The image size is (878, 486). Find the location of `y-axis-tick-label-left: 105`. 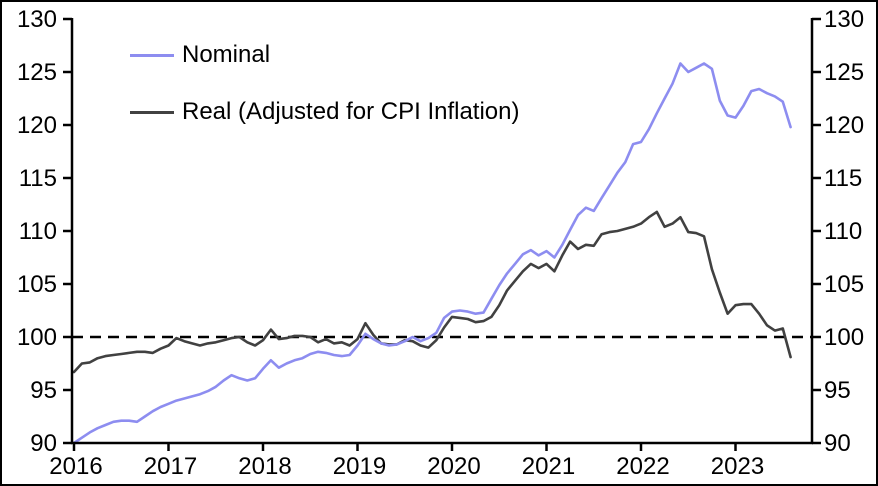

y-axis-tick-label-left: 105 is located at coordinates (37, 284).